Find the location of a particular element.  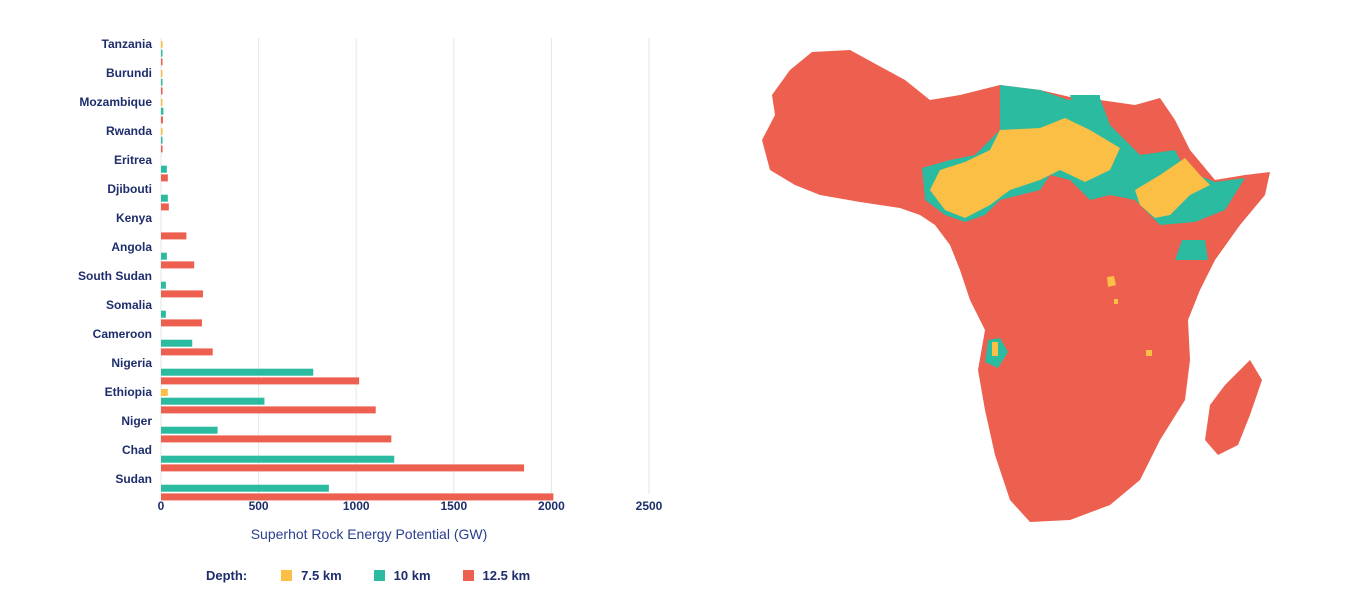

map-region-7-5km-sahel is located at coordinates (1025, 168).